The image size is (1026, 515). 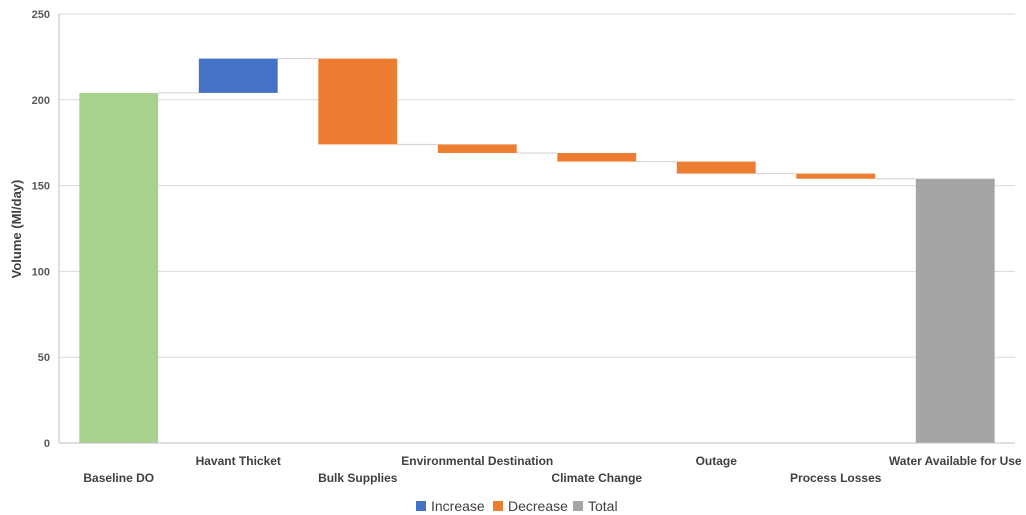 I want to click on bar-baseline-do, so click(x=119, y=267).